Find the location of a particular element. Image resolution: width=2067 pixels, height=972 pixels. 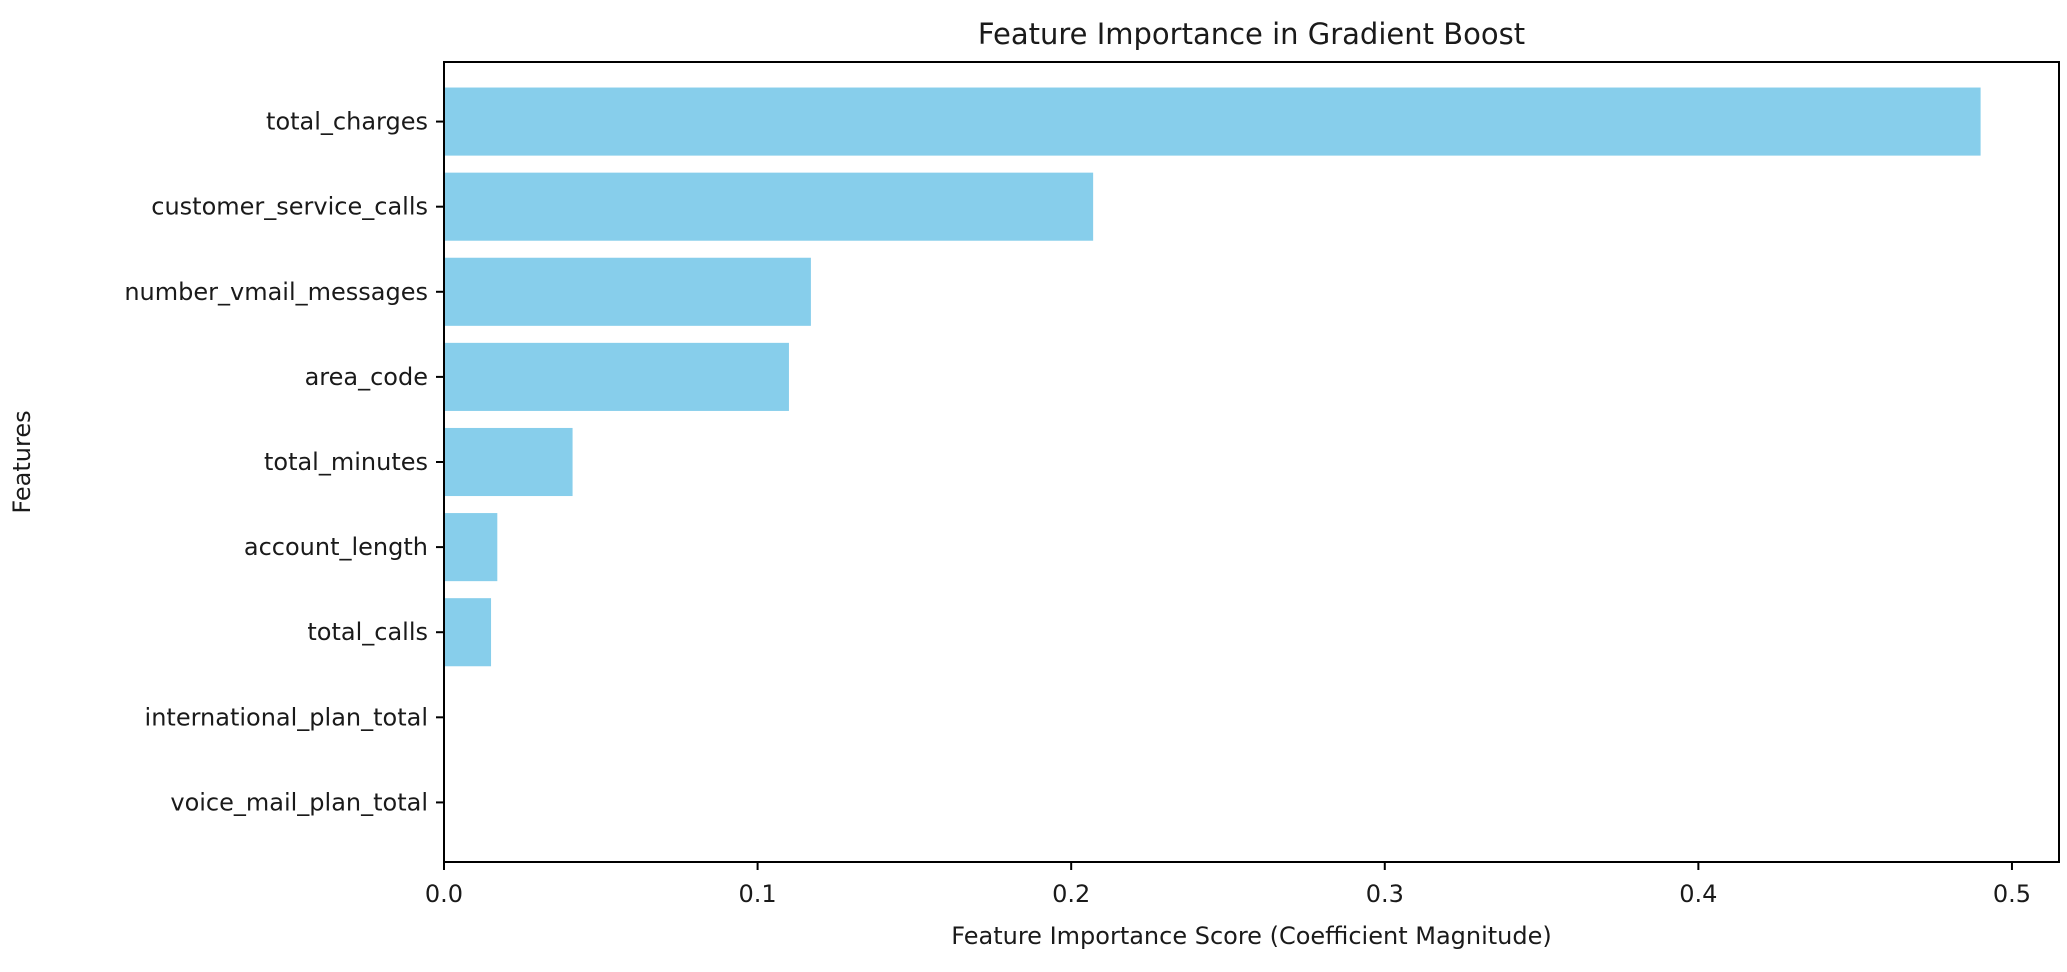

y-tick-label: total_minutes is located at coordinates (346, 462).